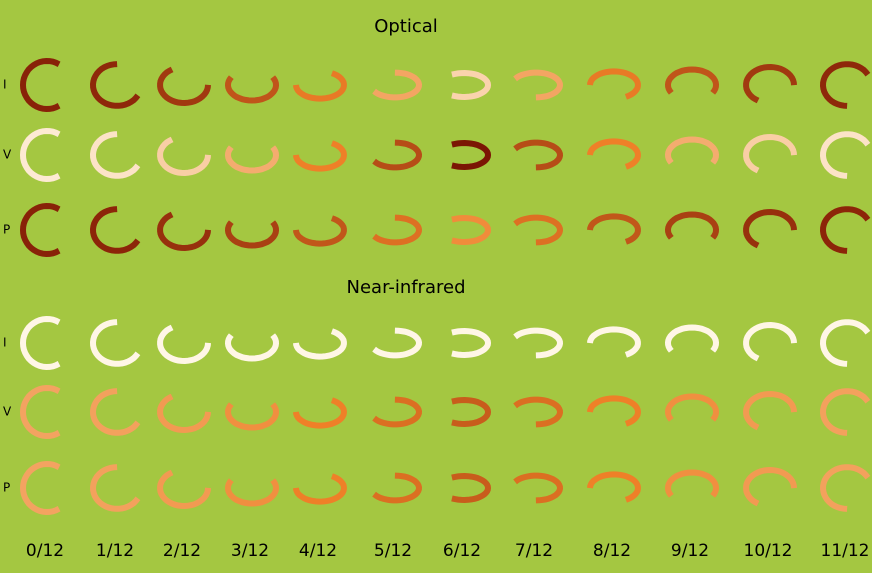  What do you see at coordinates (406, 26) in the screenshot?
I see `section-title: Optical` at bounding box center [406, 26].